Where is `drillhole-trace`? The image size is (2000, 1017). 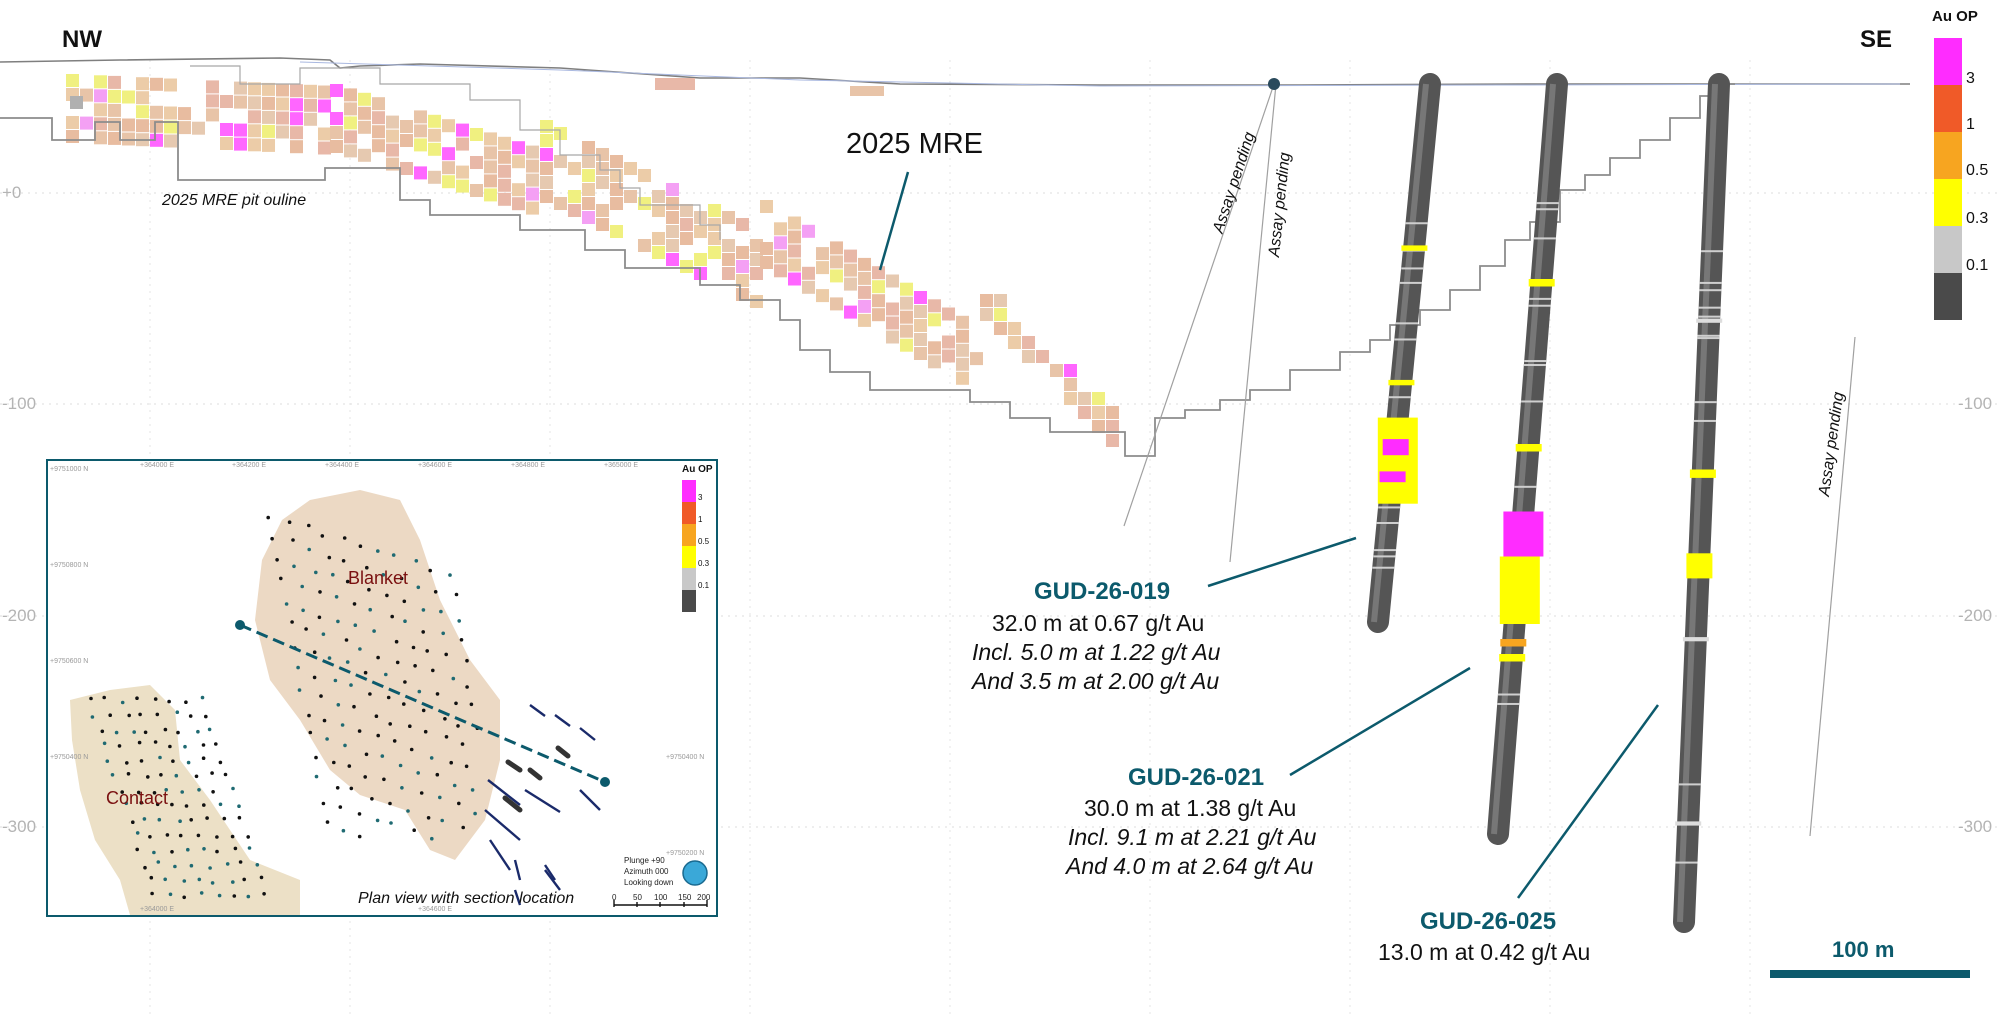
drillhole-trace is located at coordinates (1701, 503).